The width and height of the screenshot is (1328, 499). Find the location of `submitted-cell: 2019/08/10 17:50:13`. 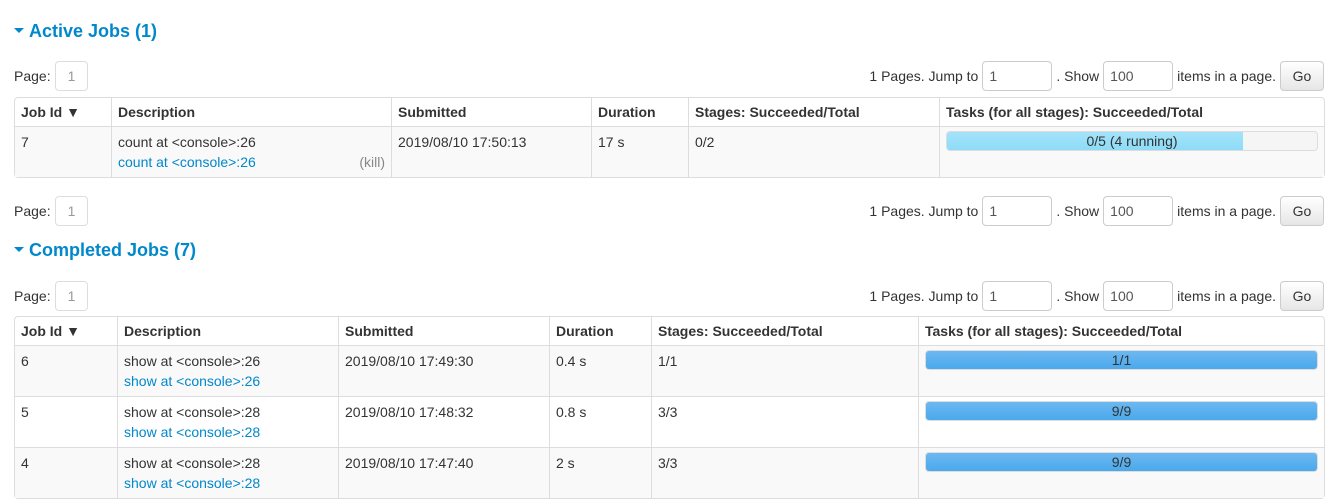

submitted-cell: 2019/08/10 17:50:13 is located at coordinates (491, 152).